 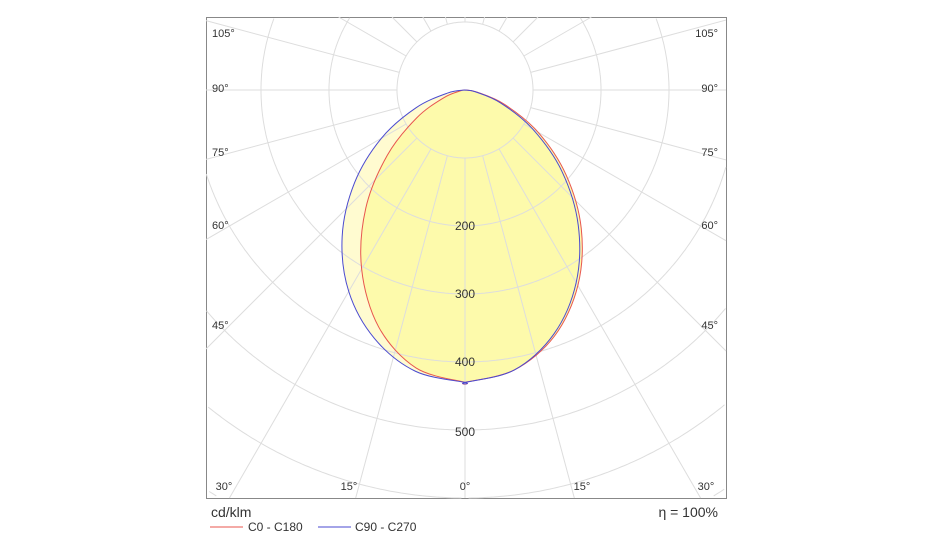 I want to click on angle-label-left: 105°, so click(x=223, y=34).